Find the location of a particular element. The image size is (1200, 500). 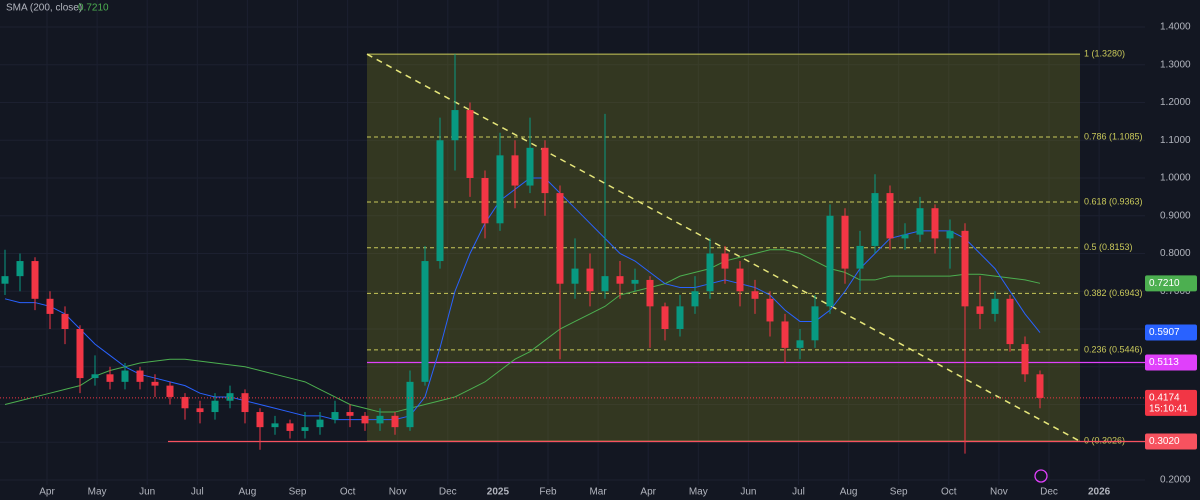

y-tick-label: 0.7000 is located at coordinates (1175, 291).